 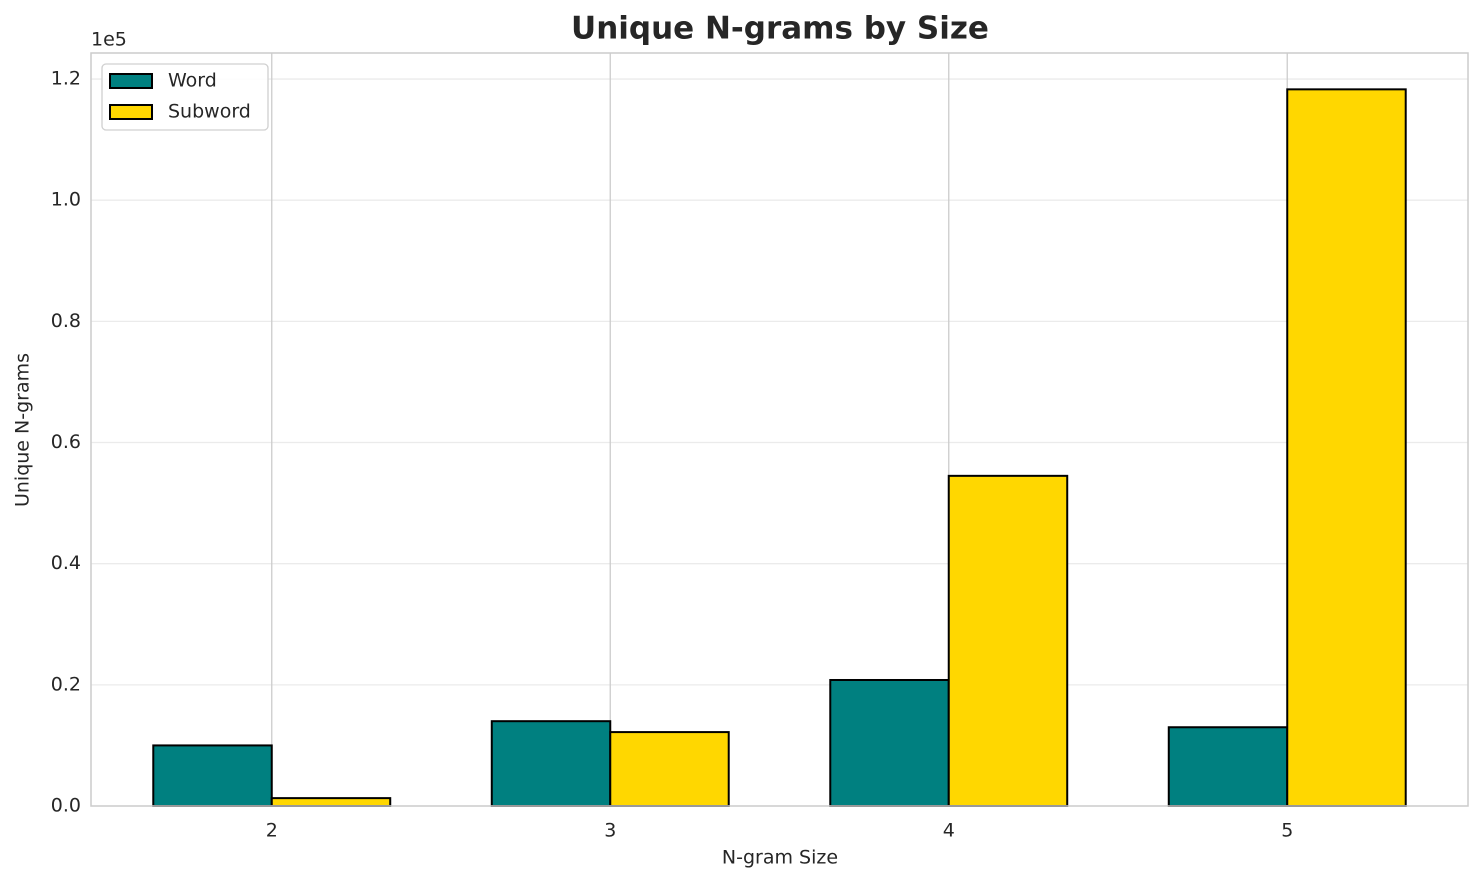 What do you see at coordinates (209, 112) in the screenshot?
I see `legend-label: Subword` at bounding box center [209, 112].